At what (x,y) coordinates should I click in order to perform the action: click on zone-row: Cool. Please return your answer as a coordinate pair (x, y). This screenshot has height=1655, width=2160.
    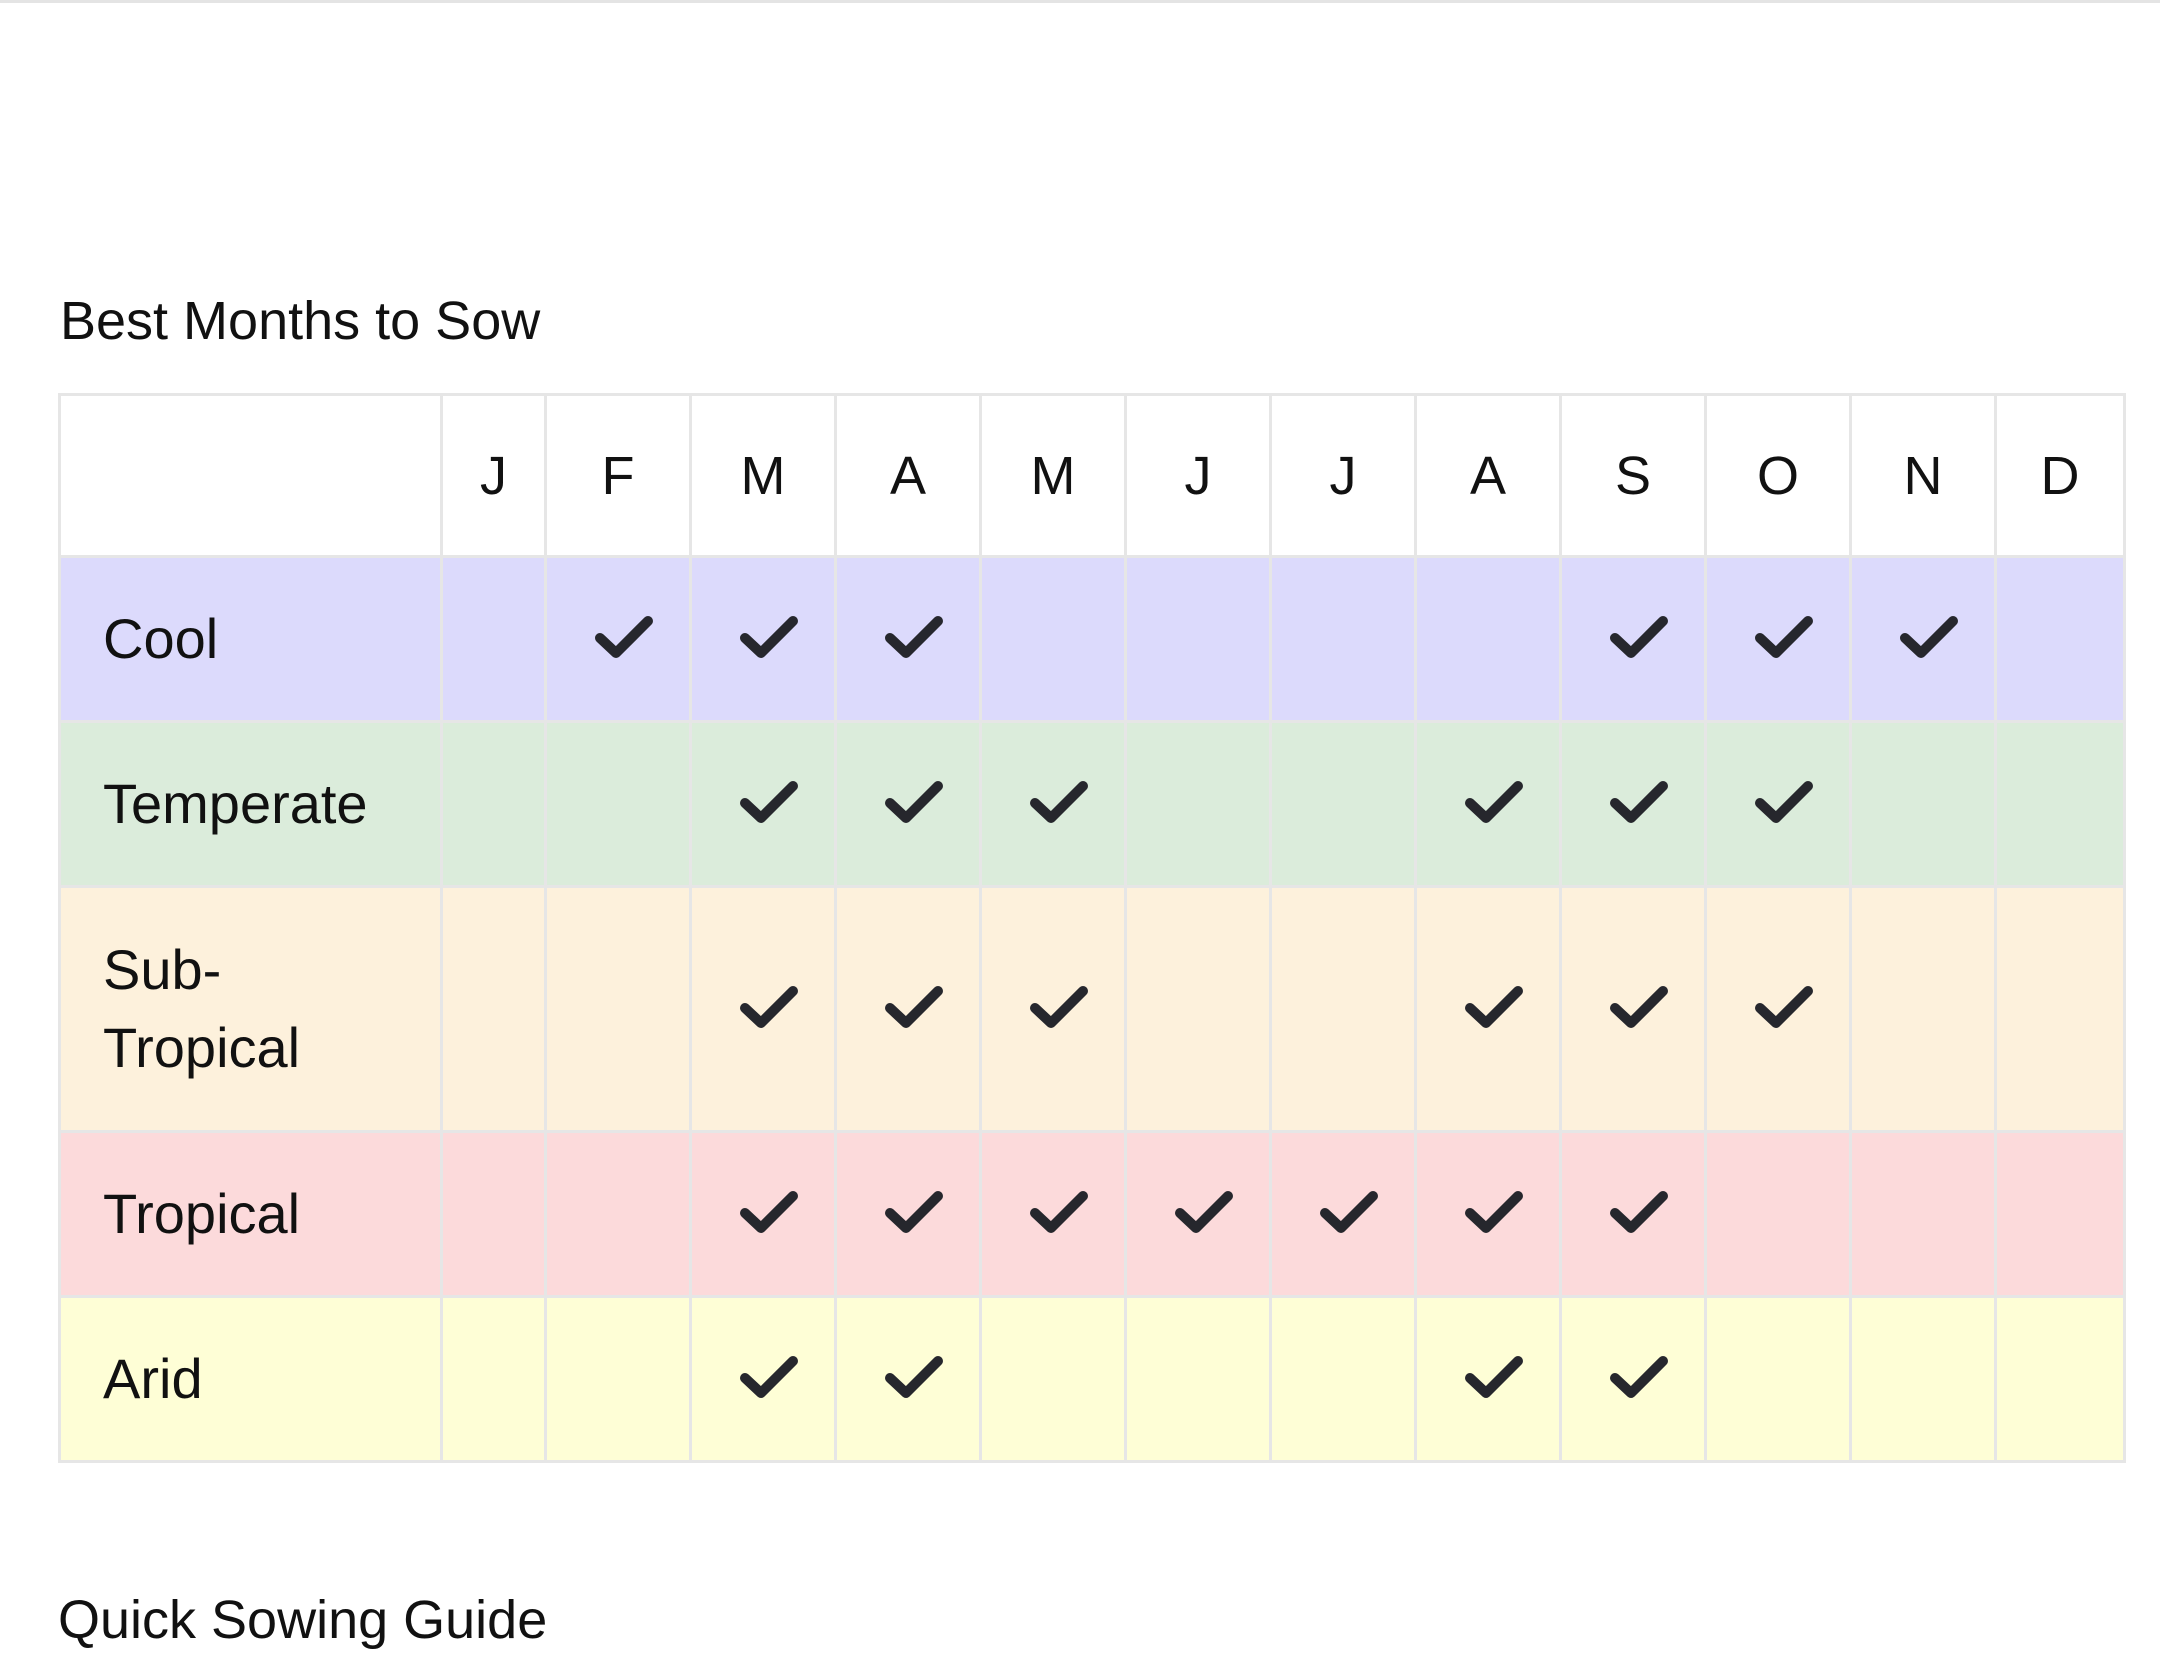
    Looking at the image, I should click on (1092, 639).